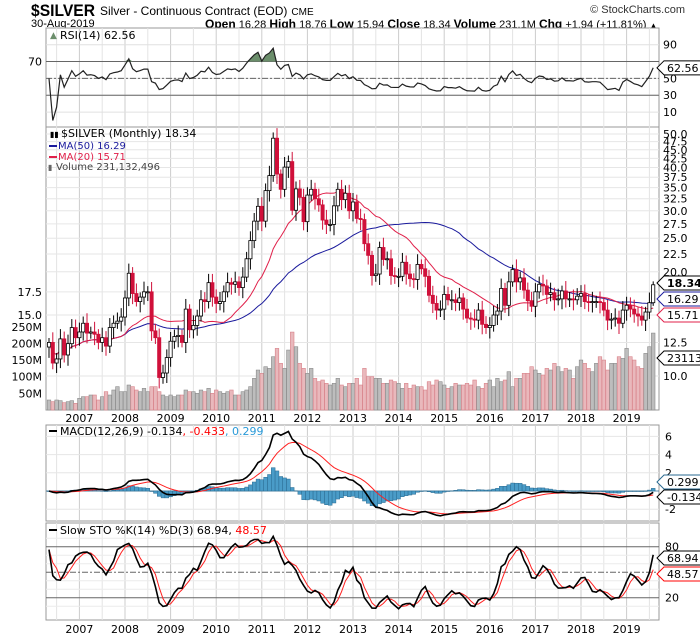  Describe the element at coordinates (121, 431) in the screenshot. I see `macd-legend-part: MACD(12,26,9) -0.134` at that location.